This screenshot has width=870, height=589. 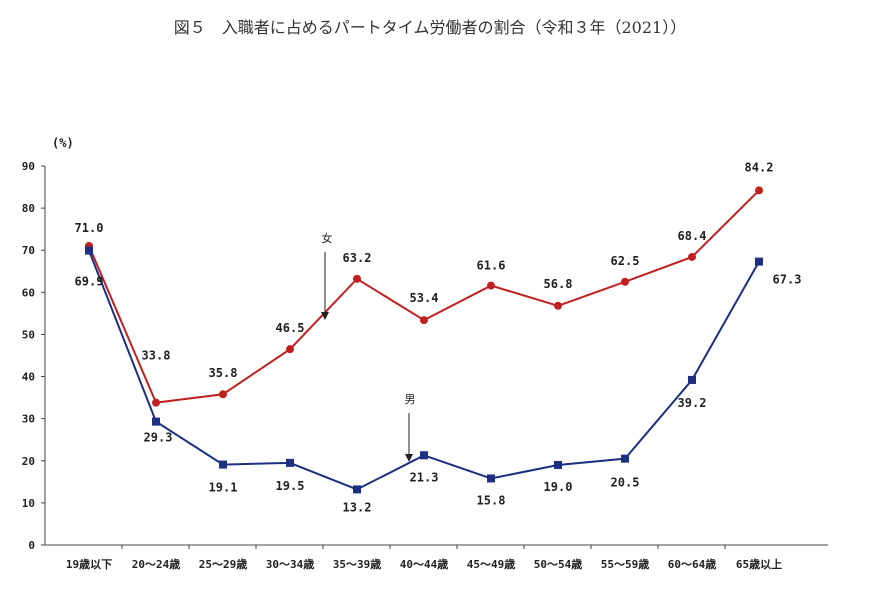 I want to click on y-tick-label: 70, so click(x=28, y=250).